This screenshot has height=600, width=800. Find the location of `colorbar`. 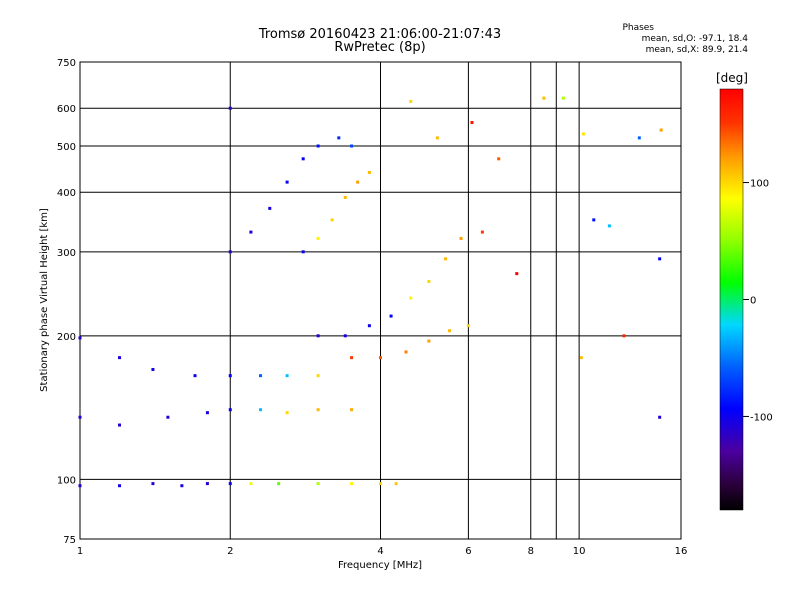

colorbar is located at coordinates (731, 299).